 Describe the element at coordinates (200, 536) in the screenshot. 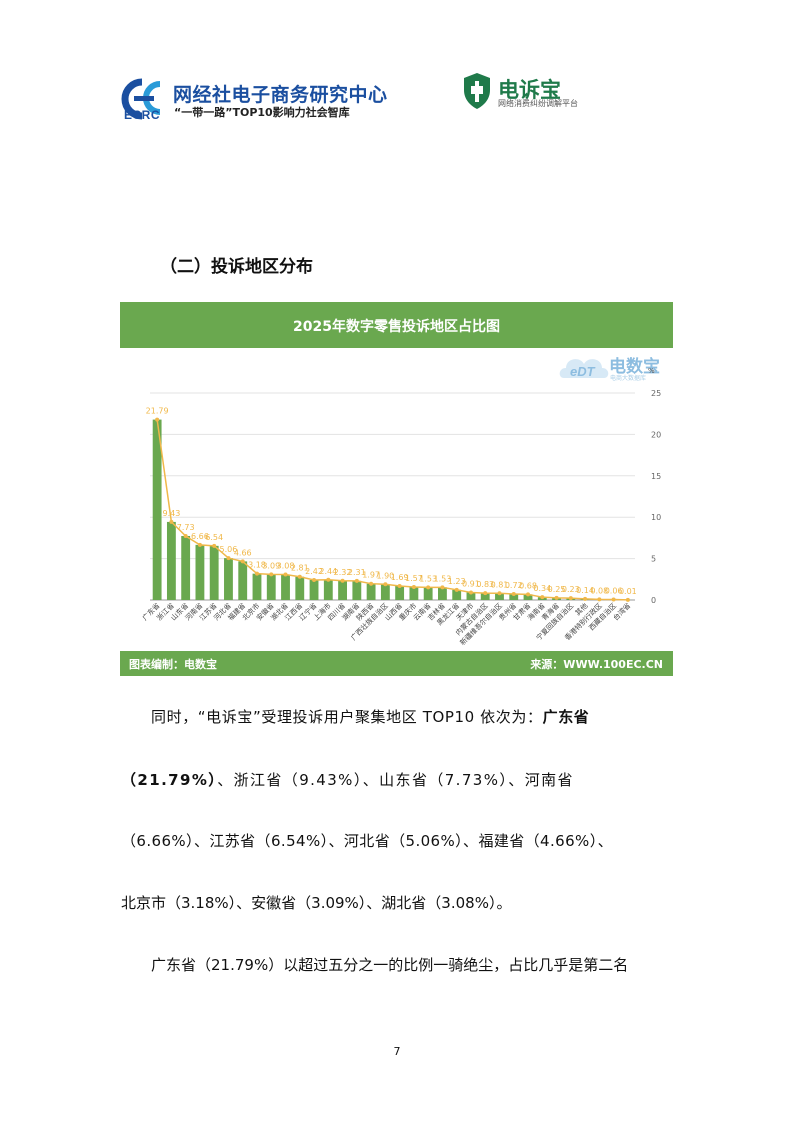

I see `data-label: 6.66` at that location.